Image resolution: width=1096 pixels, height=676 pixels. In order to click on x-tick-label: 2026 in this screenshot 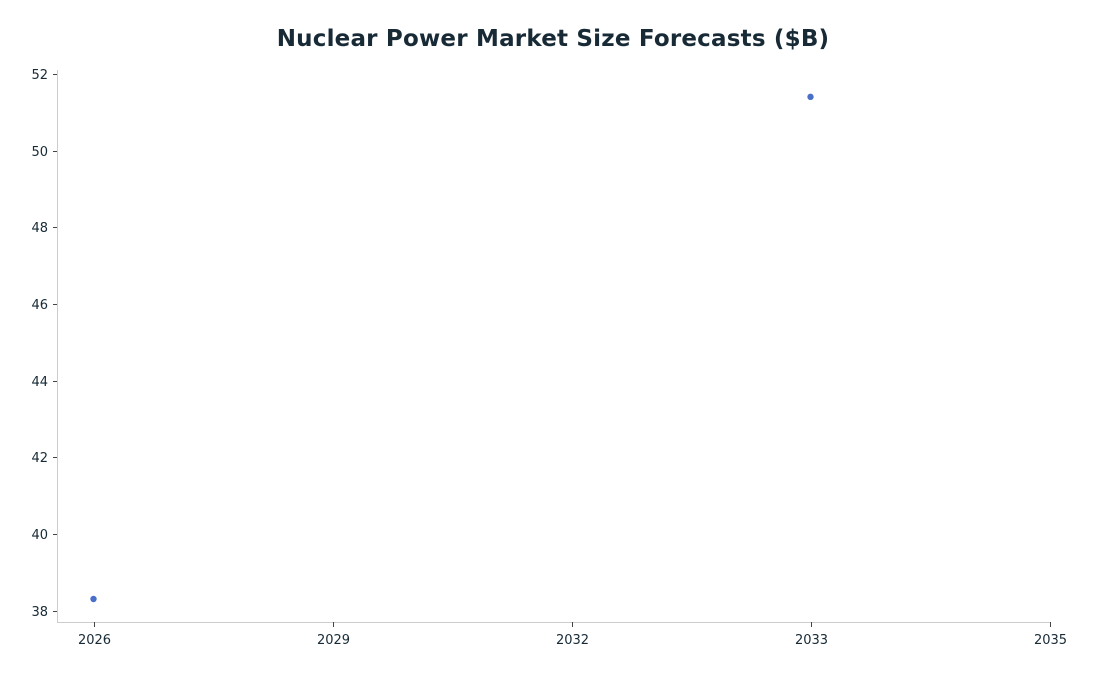, I will do `click(94, 640)`.